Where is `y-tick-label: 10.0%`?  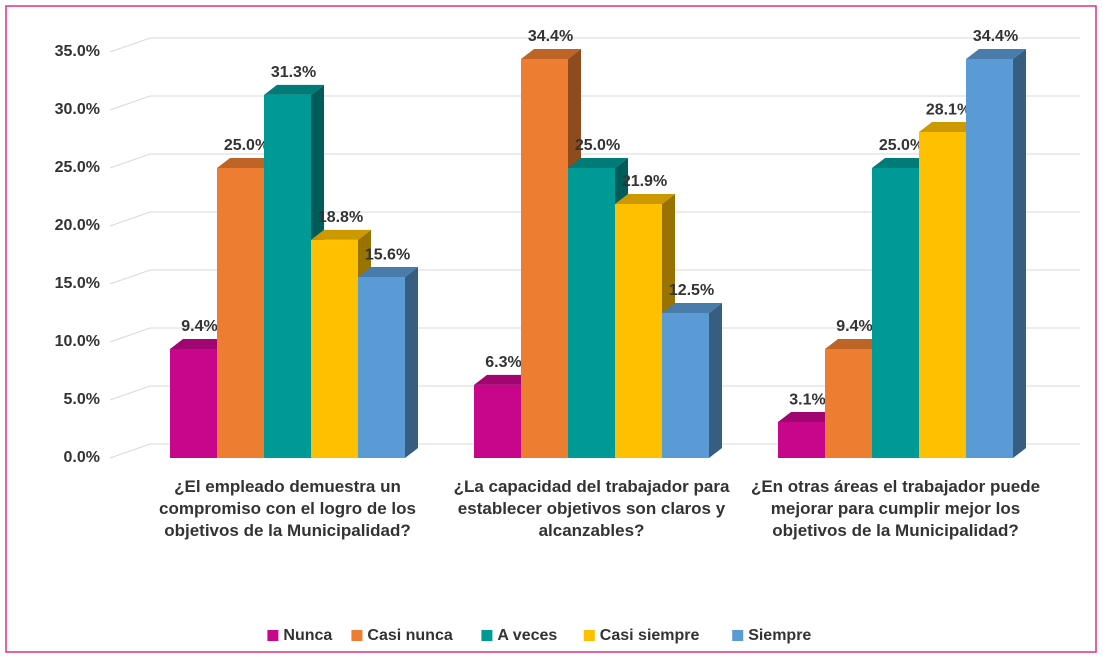
y-tick-label: 10.0% is located at coordinates (77, 341).